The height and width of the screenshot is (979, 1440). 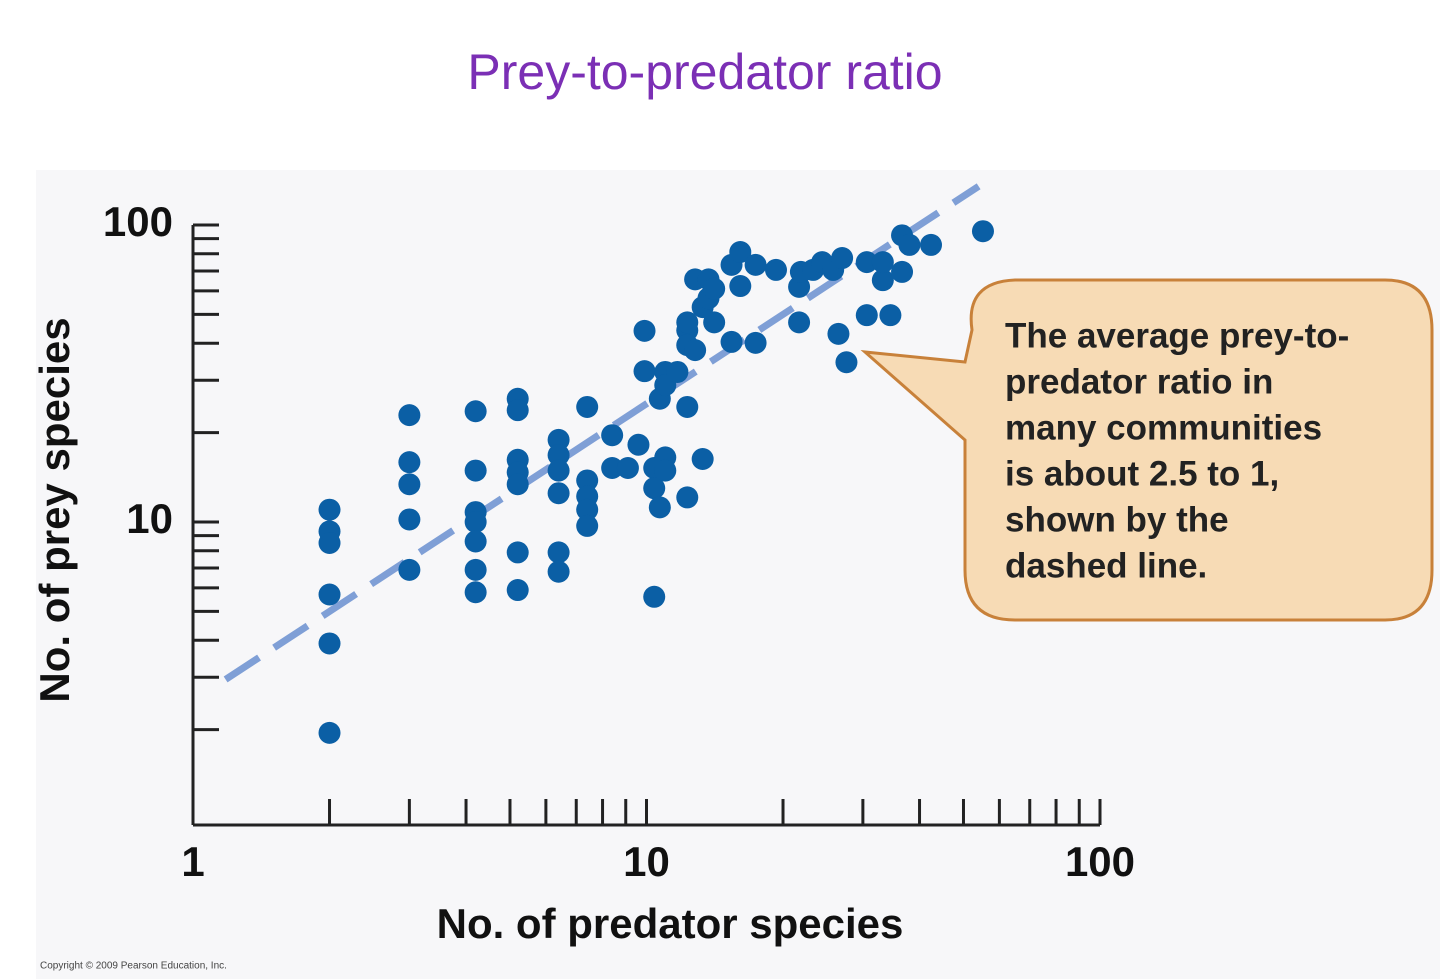 I want to click on x-axis-label: No. of predator species, so click(x=670, y=923).